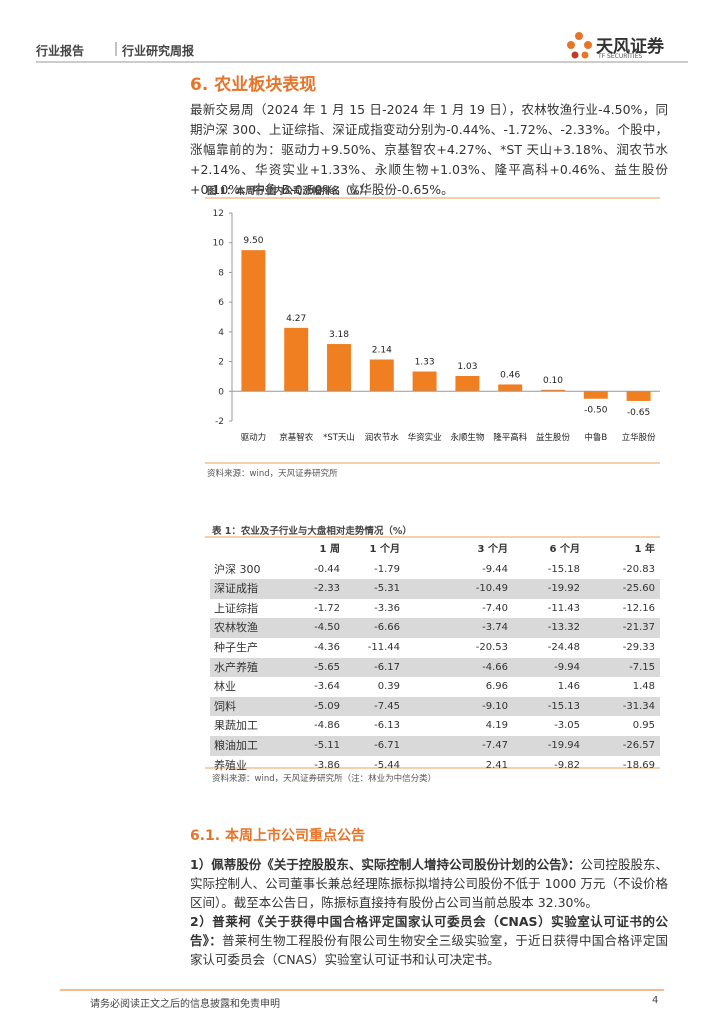 Image resolution: width=724 pixels, height=1024 pixels. What do you see at coordinates (563, 647) in the screenshot?
I see `table-cell: -24.48` at bounding box center [563, 647].